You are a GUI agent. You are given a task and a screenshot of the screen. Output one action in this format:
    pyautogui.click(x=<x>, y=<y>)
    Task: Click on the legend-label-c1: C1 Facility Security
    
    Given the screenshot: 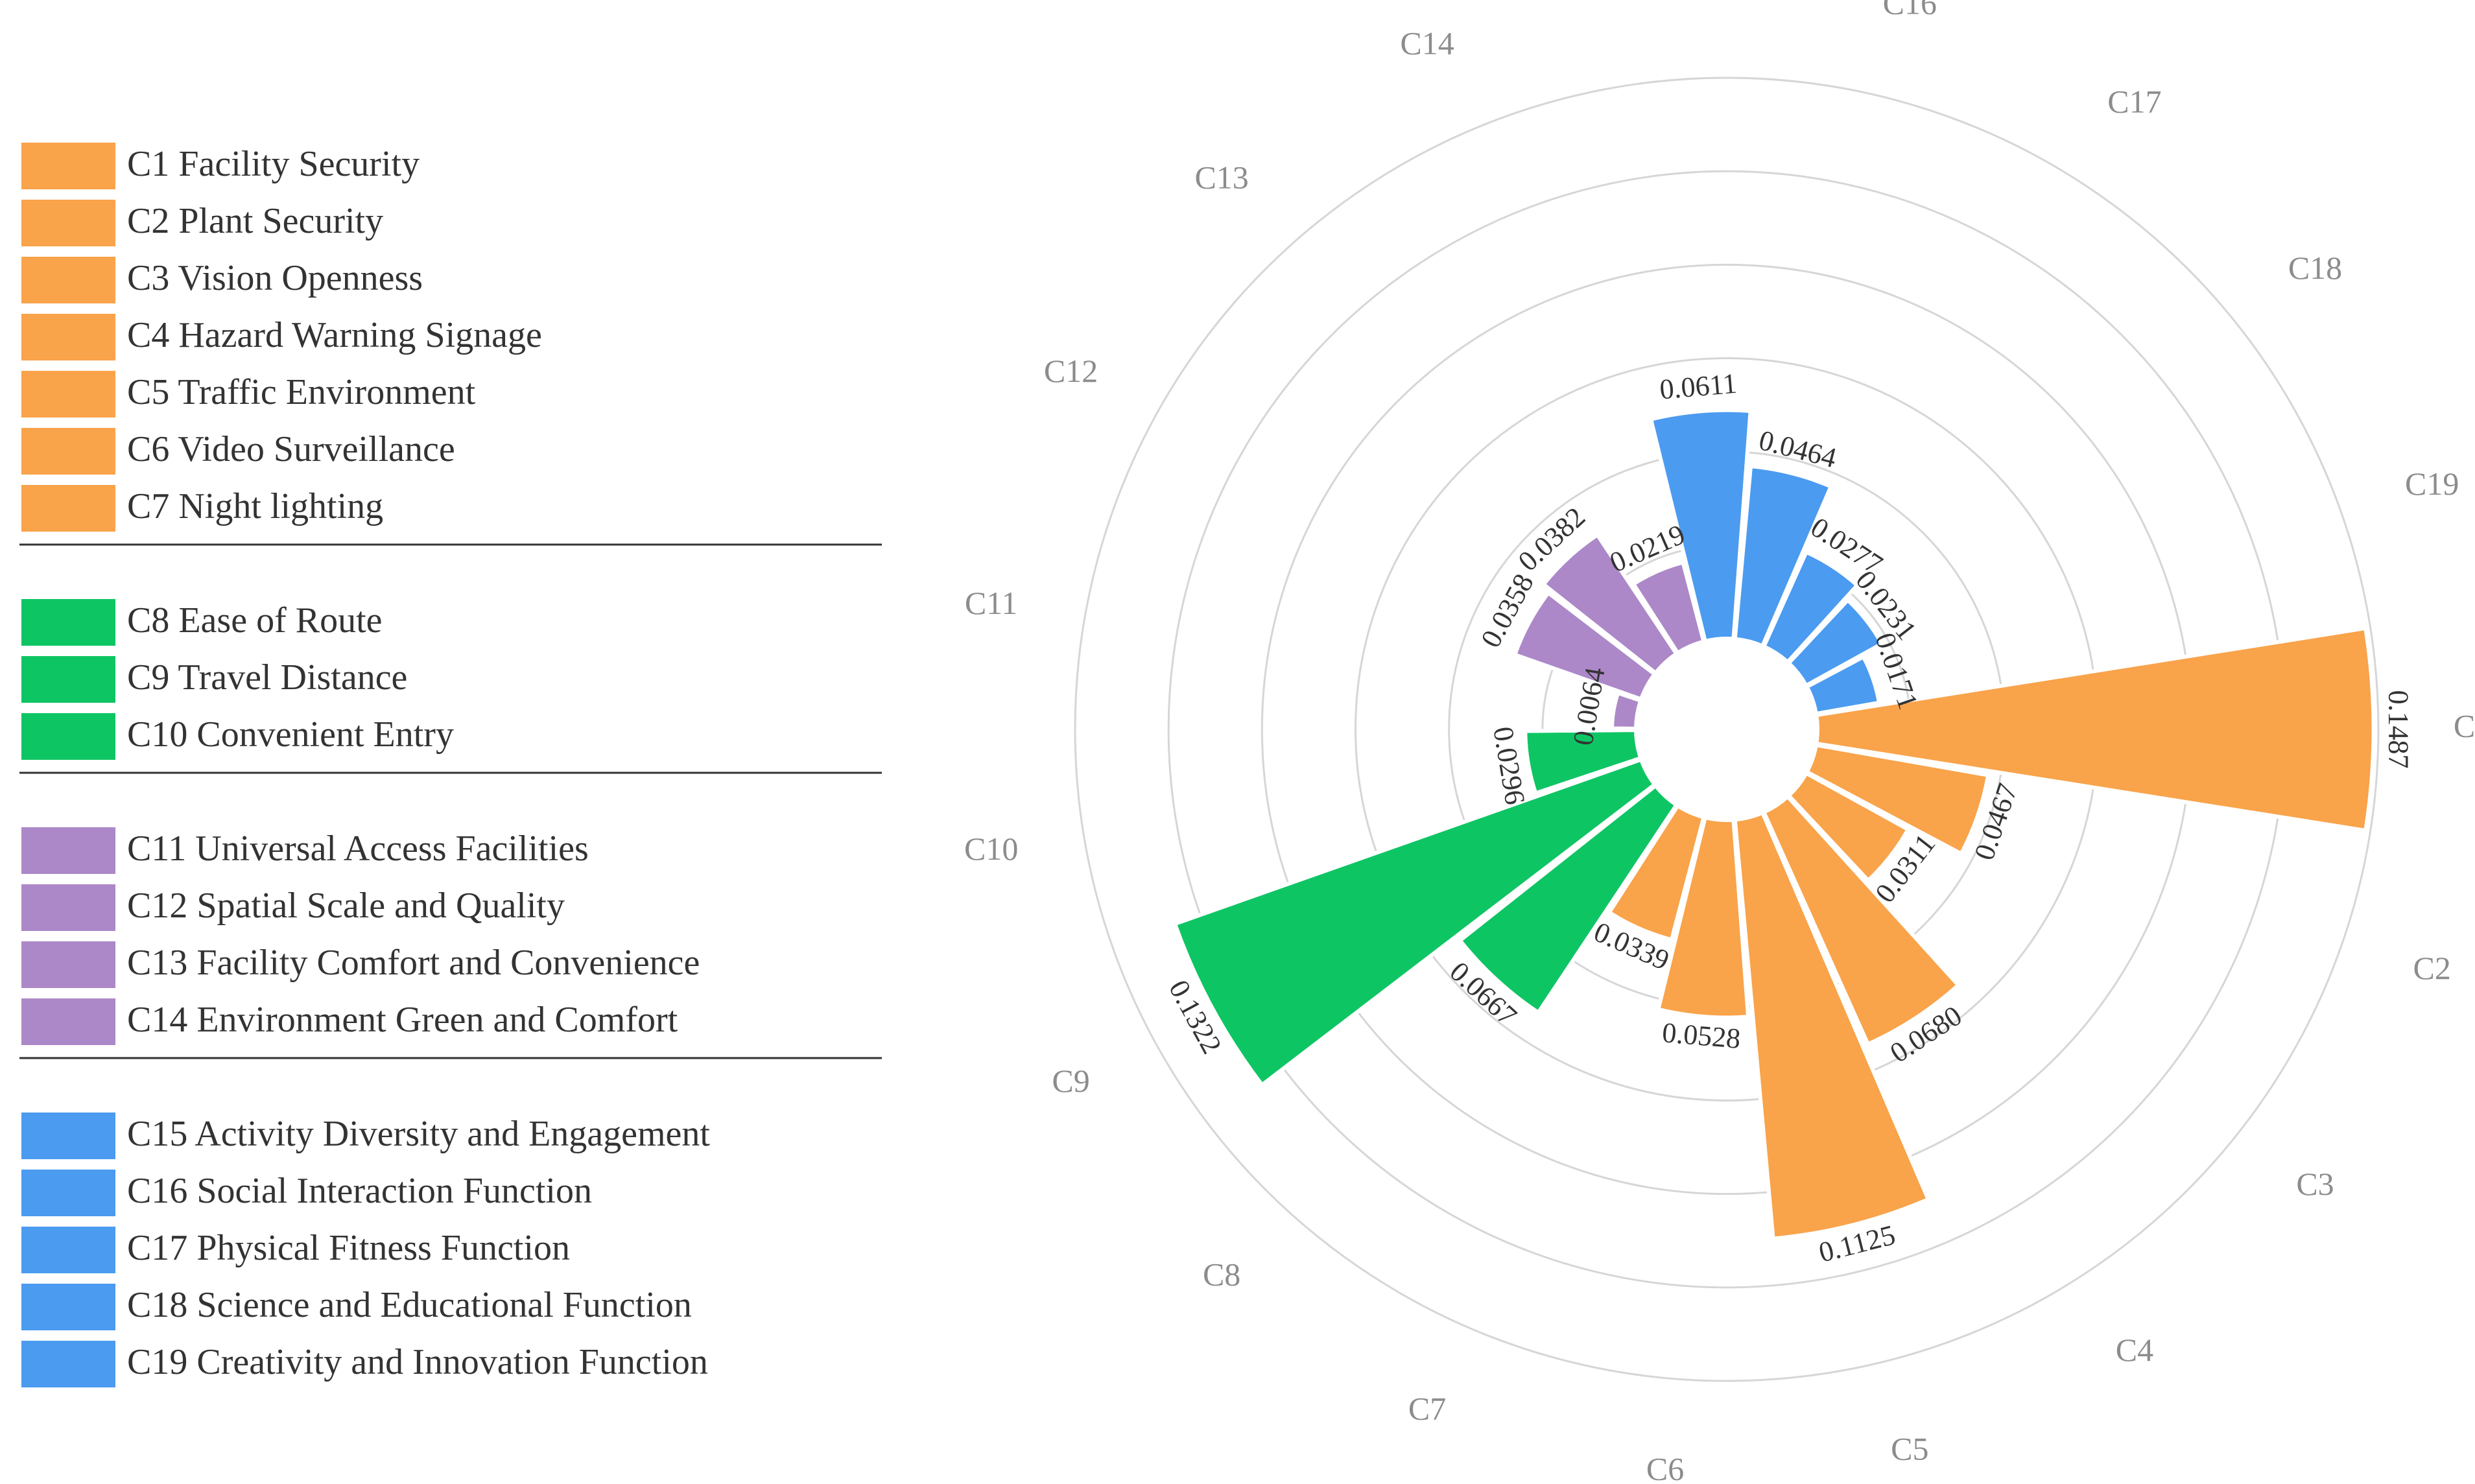 What is the action you would take?
    pyautogui.click(x=273, y=164)
    